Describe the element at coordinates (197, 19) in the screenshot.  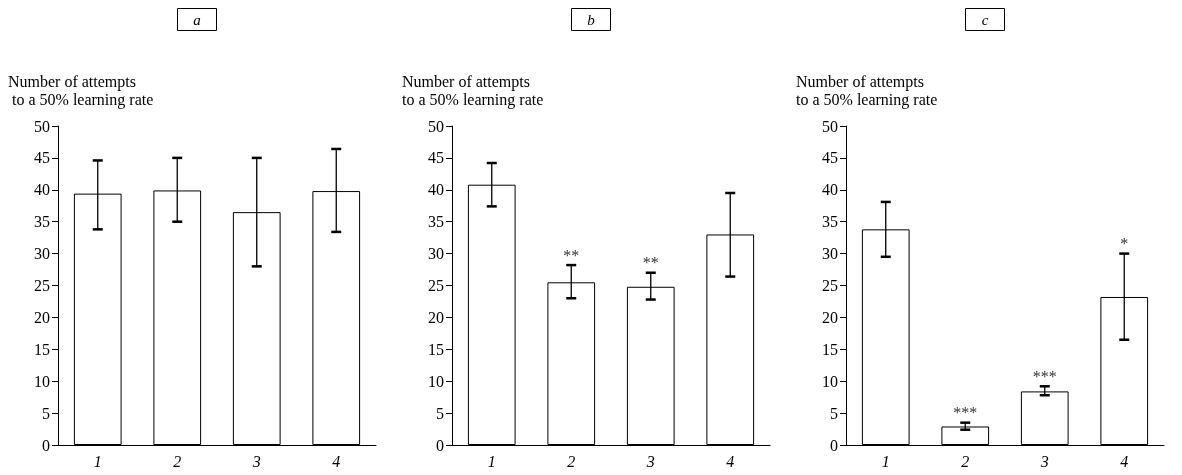
I see `chart-title: a` at that location.